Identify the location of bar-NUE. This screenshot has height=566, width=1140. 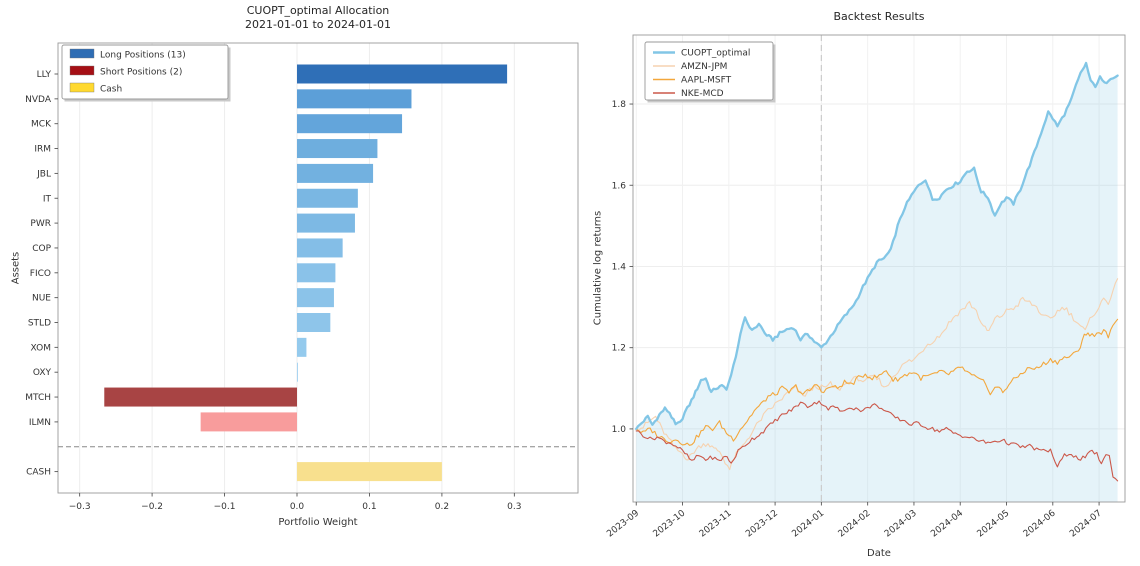
(315, 298).